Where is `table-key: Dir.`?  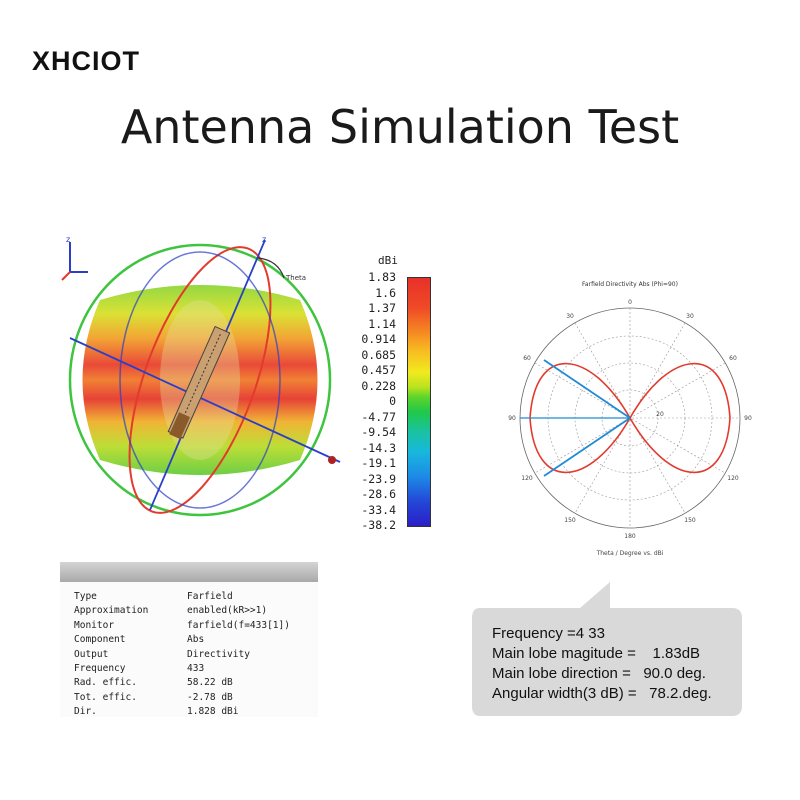 table-key: Dir. is located at coordinates (85, 712).